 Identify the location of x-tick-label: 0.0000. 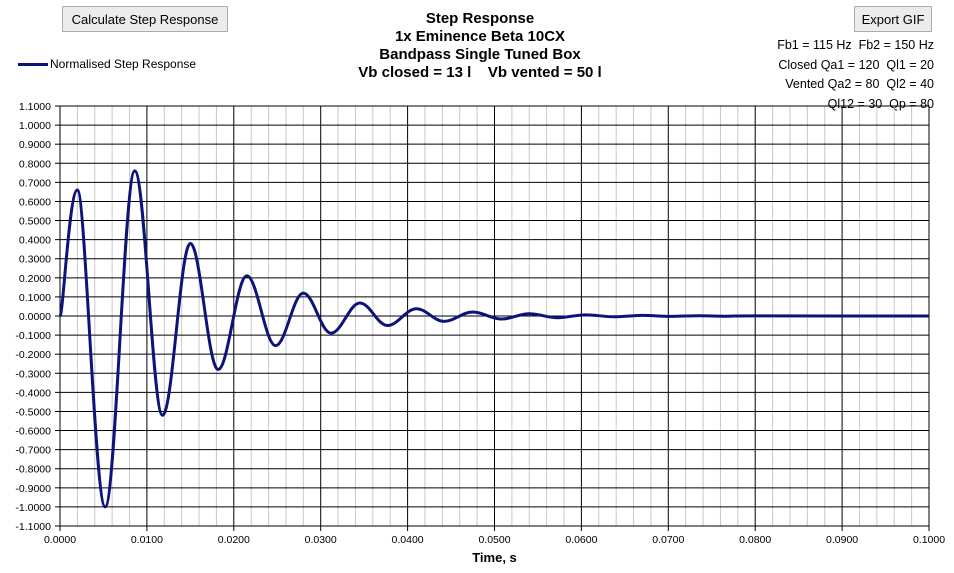
(60, 540).